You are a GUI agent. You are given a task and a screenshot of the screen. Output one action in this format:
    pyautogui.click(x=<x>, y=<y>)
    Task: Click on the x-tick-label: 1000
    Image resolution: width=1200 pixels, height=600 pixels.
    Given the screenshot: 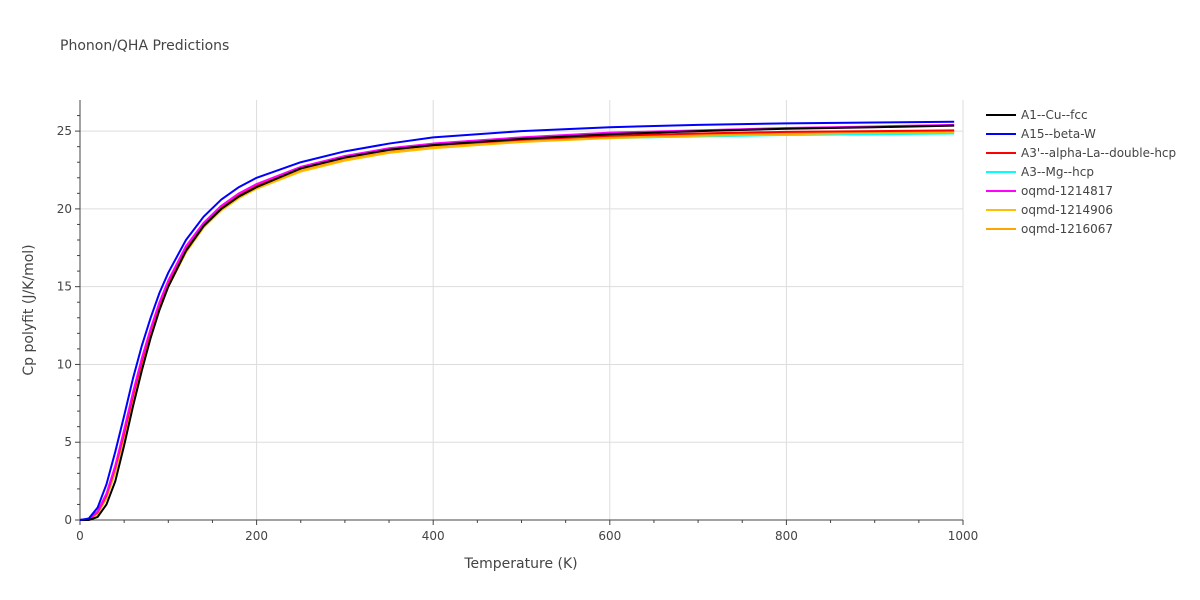 What is the action you would take?
    pyautogui.click(x=963, y=536)
    